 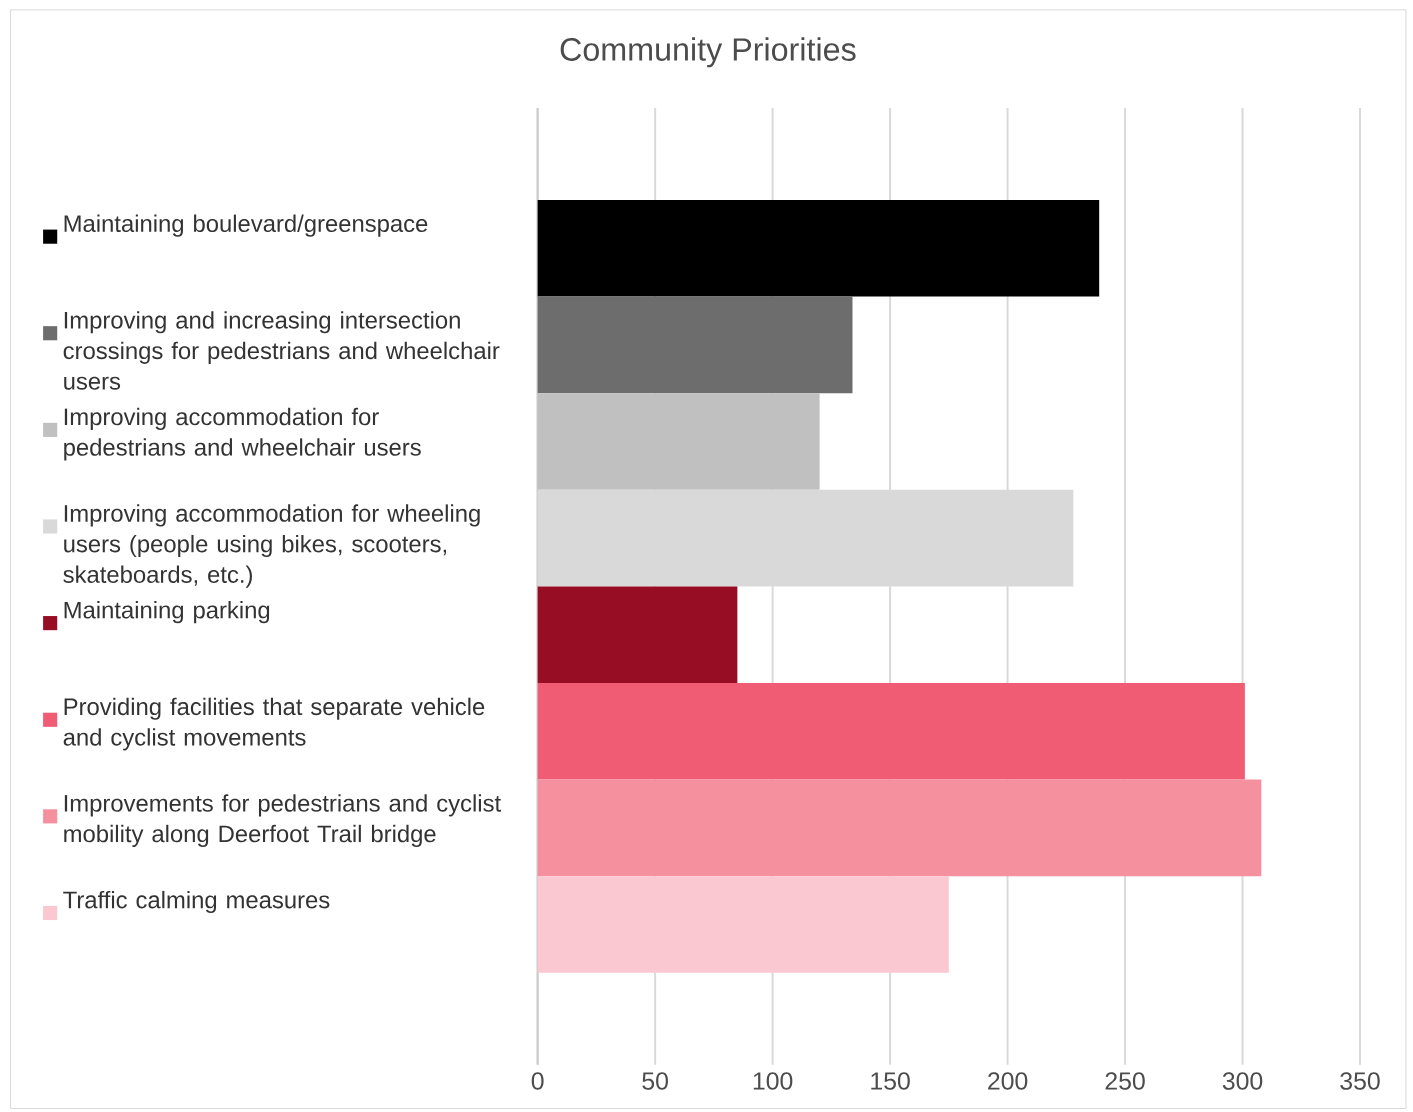 What do you see at coordinates (537, 1081) in the screenshot?
I see `x-tick-label: 0` at bounding box center [537, 1081].